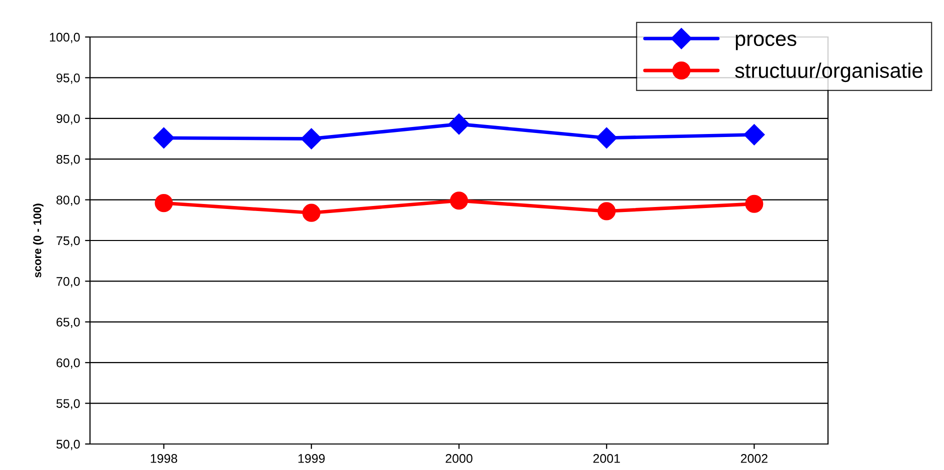 This screenshot has width=944, height=470. Describe the element at coordinates (766, 42) in the screenshot. I see `legend-label: proces` at that location.